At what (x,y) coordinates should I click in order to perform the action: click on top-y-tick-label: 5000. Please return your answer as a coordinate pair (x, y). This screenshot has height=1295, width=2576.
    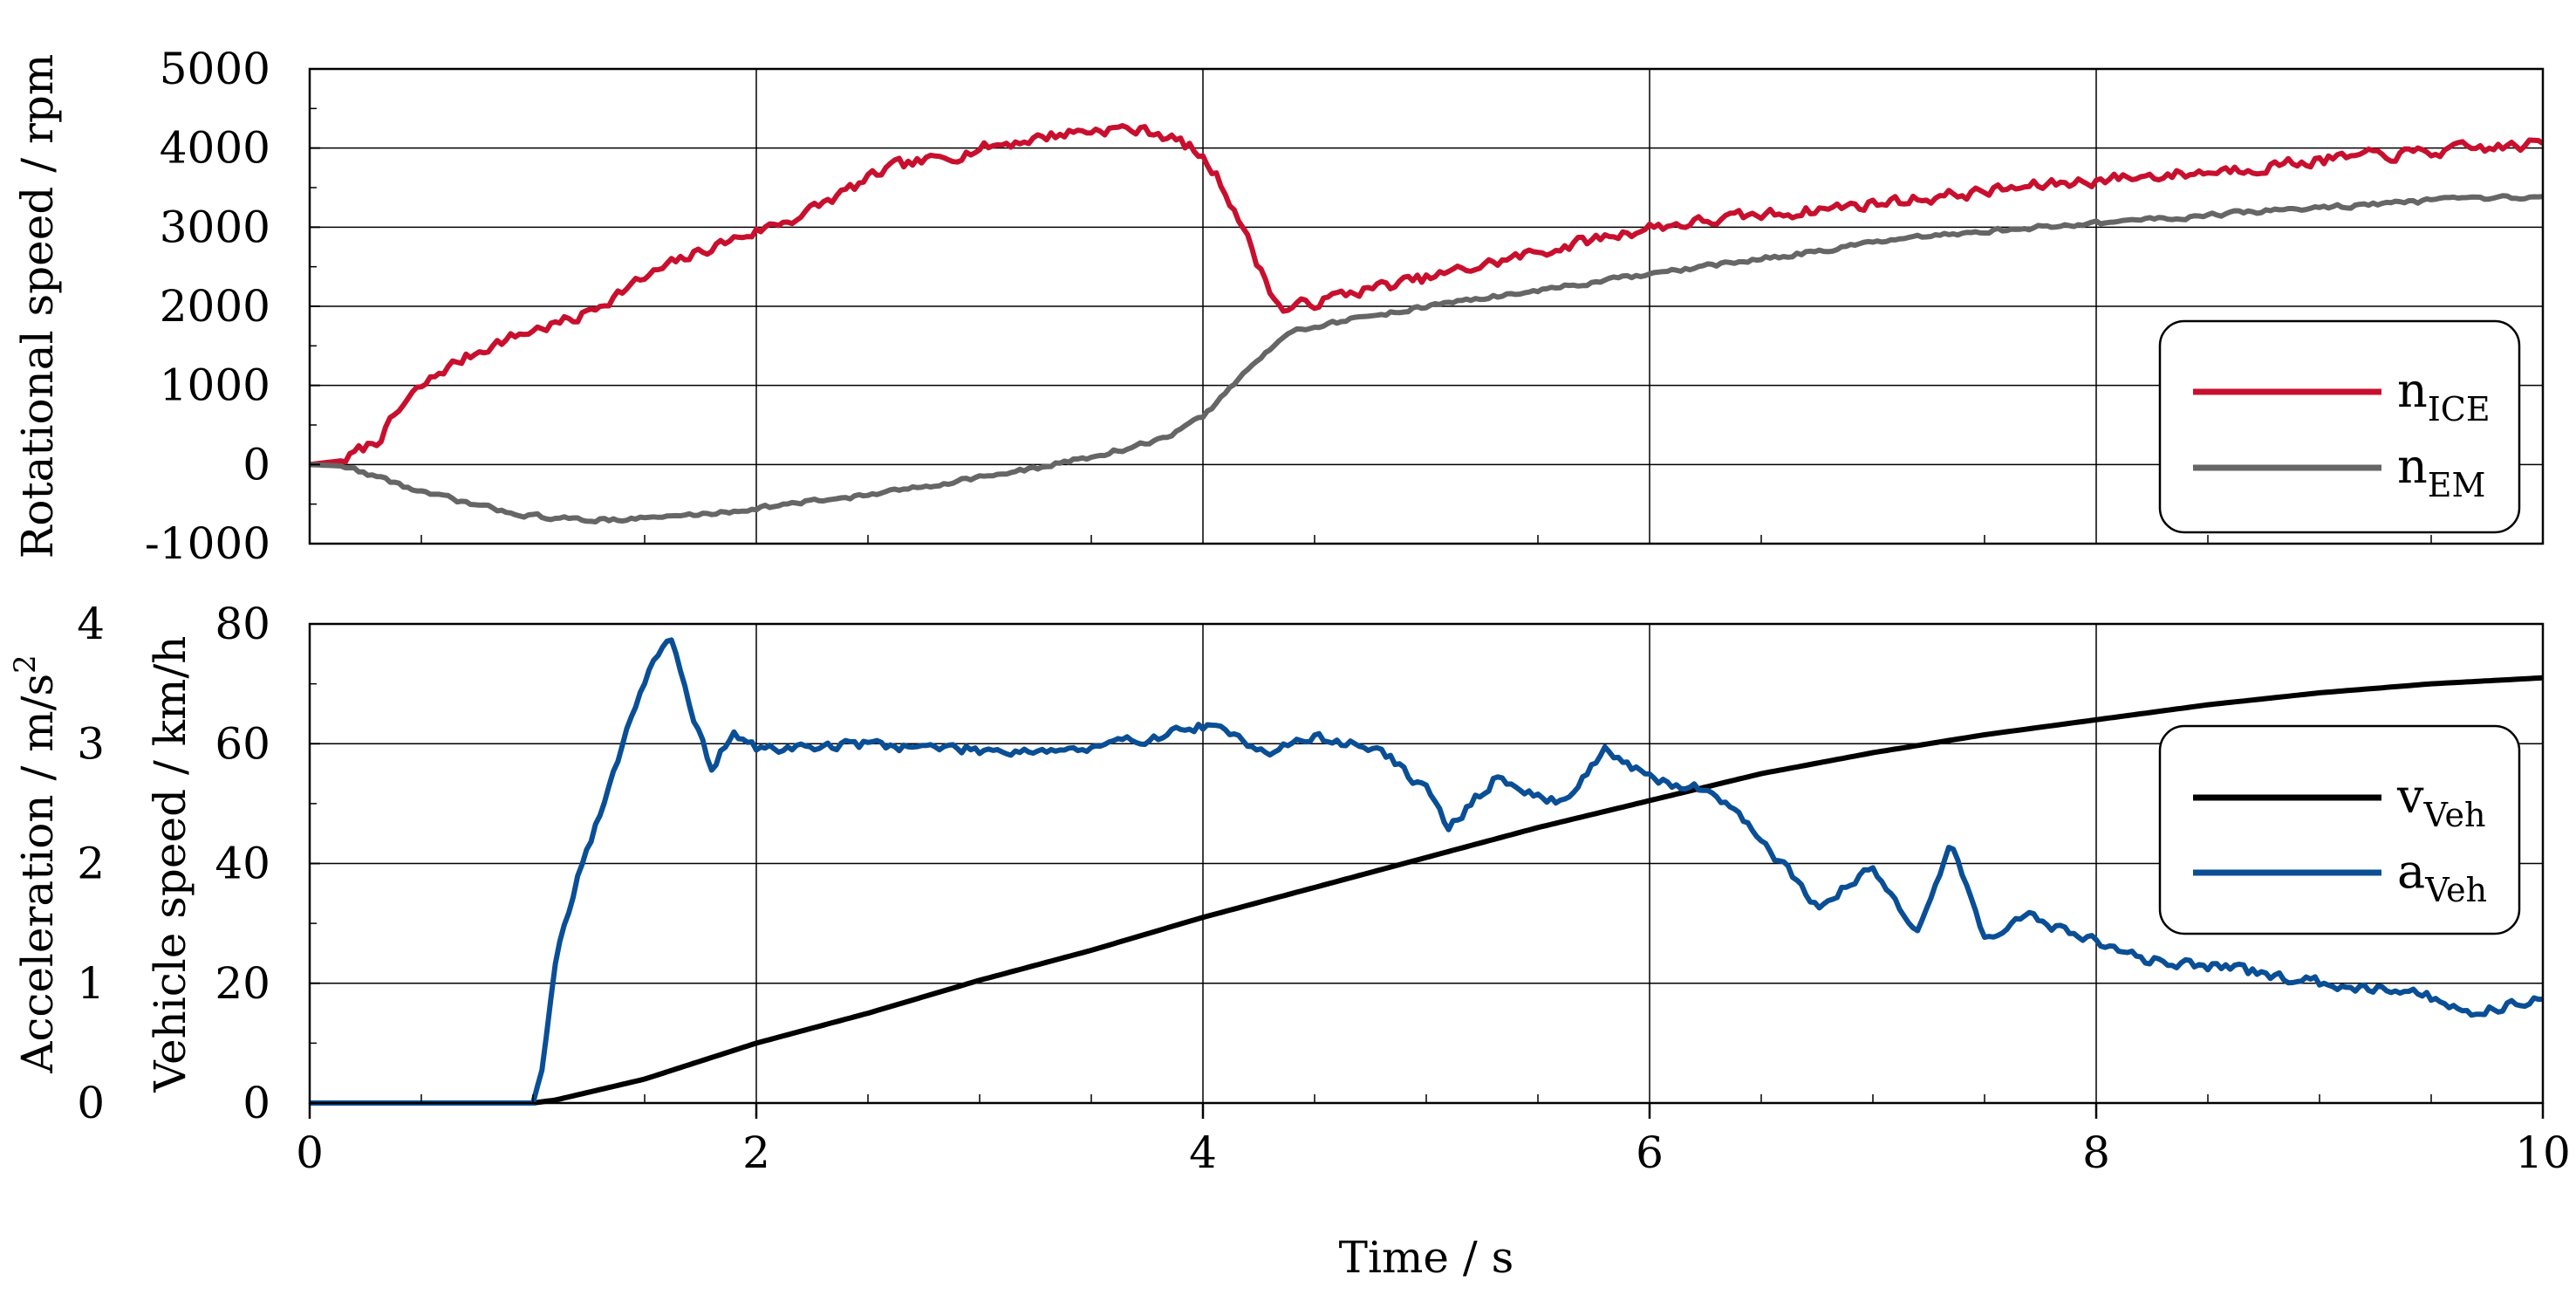
    Looking at the image, I should click on (215, 69).